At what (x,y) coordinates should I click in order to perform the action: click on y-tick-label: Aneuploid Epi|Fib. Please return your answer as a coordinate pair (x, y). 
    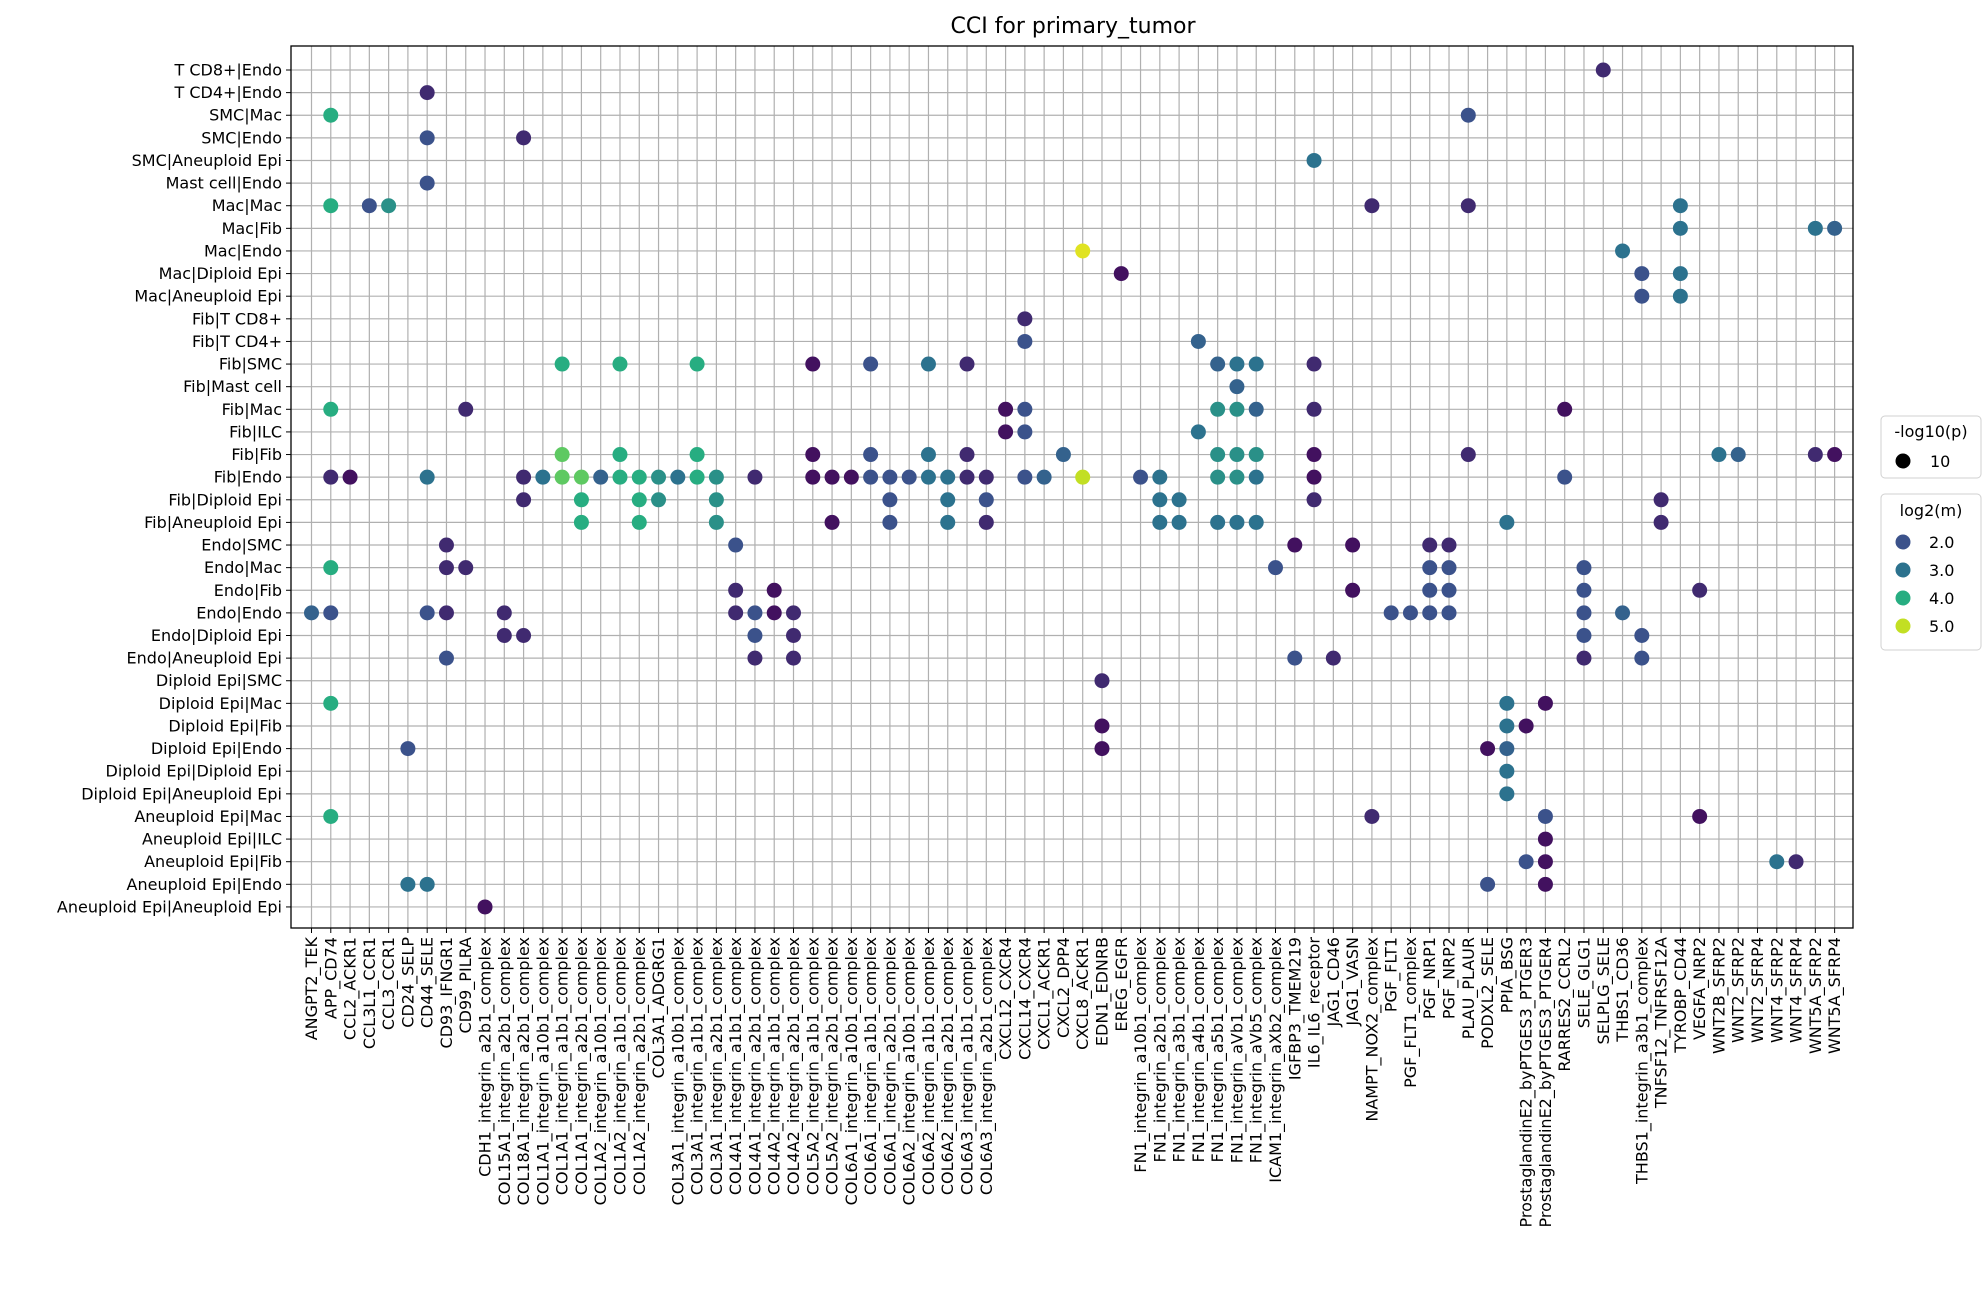
    Looking at the image, I should click on (213, 861).